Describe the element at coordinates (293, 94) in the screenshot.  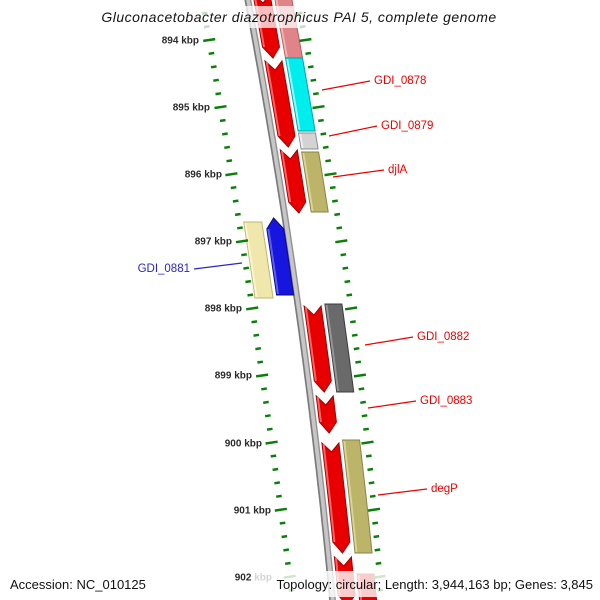
I see `gene-GDI_0878-cyan-highlight` at that location.